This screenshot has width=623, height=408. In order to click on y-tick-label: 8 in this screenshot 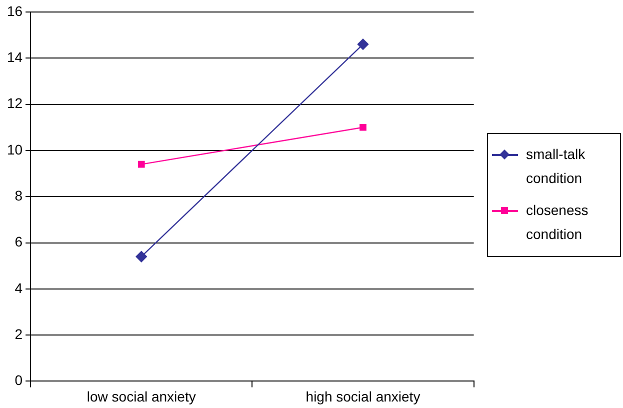, I will do `click(18, 195)`.